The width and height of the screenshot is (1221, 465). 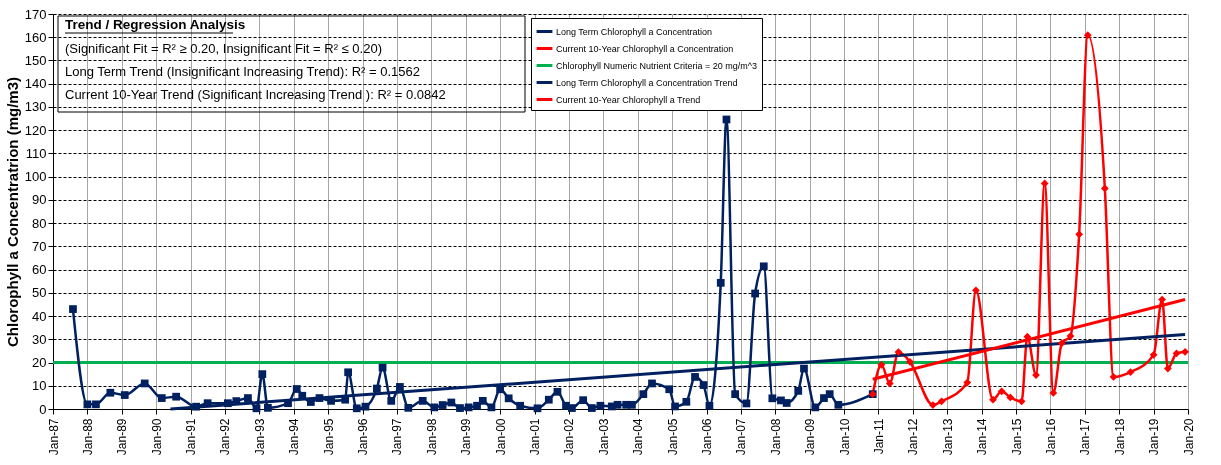 What do you see at coordinates (328, 437) in the screenshot?
I see `x-tick-label: Jan-95` at bounding box center [328, 437].